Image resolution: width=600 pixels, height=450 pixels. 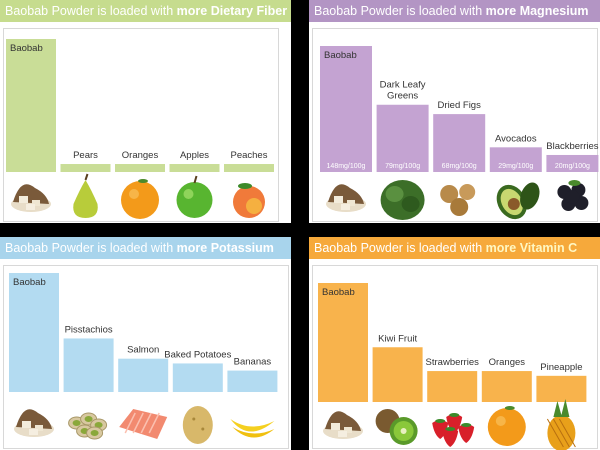 I want to click on potassium-header-prefix: Baobab Powder is loaded with, so click(x=89, y=248).